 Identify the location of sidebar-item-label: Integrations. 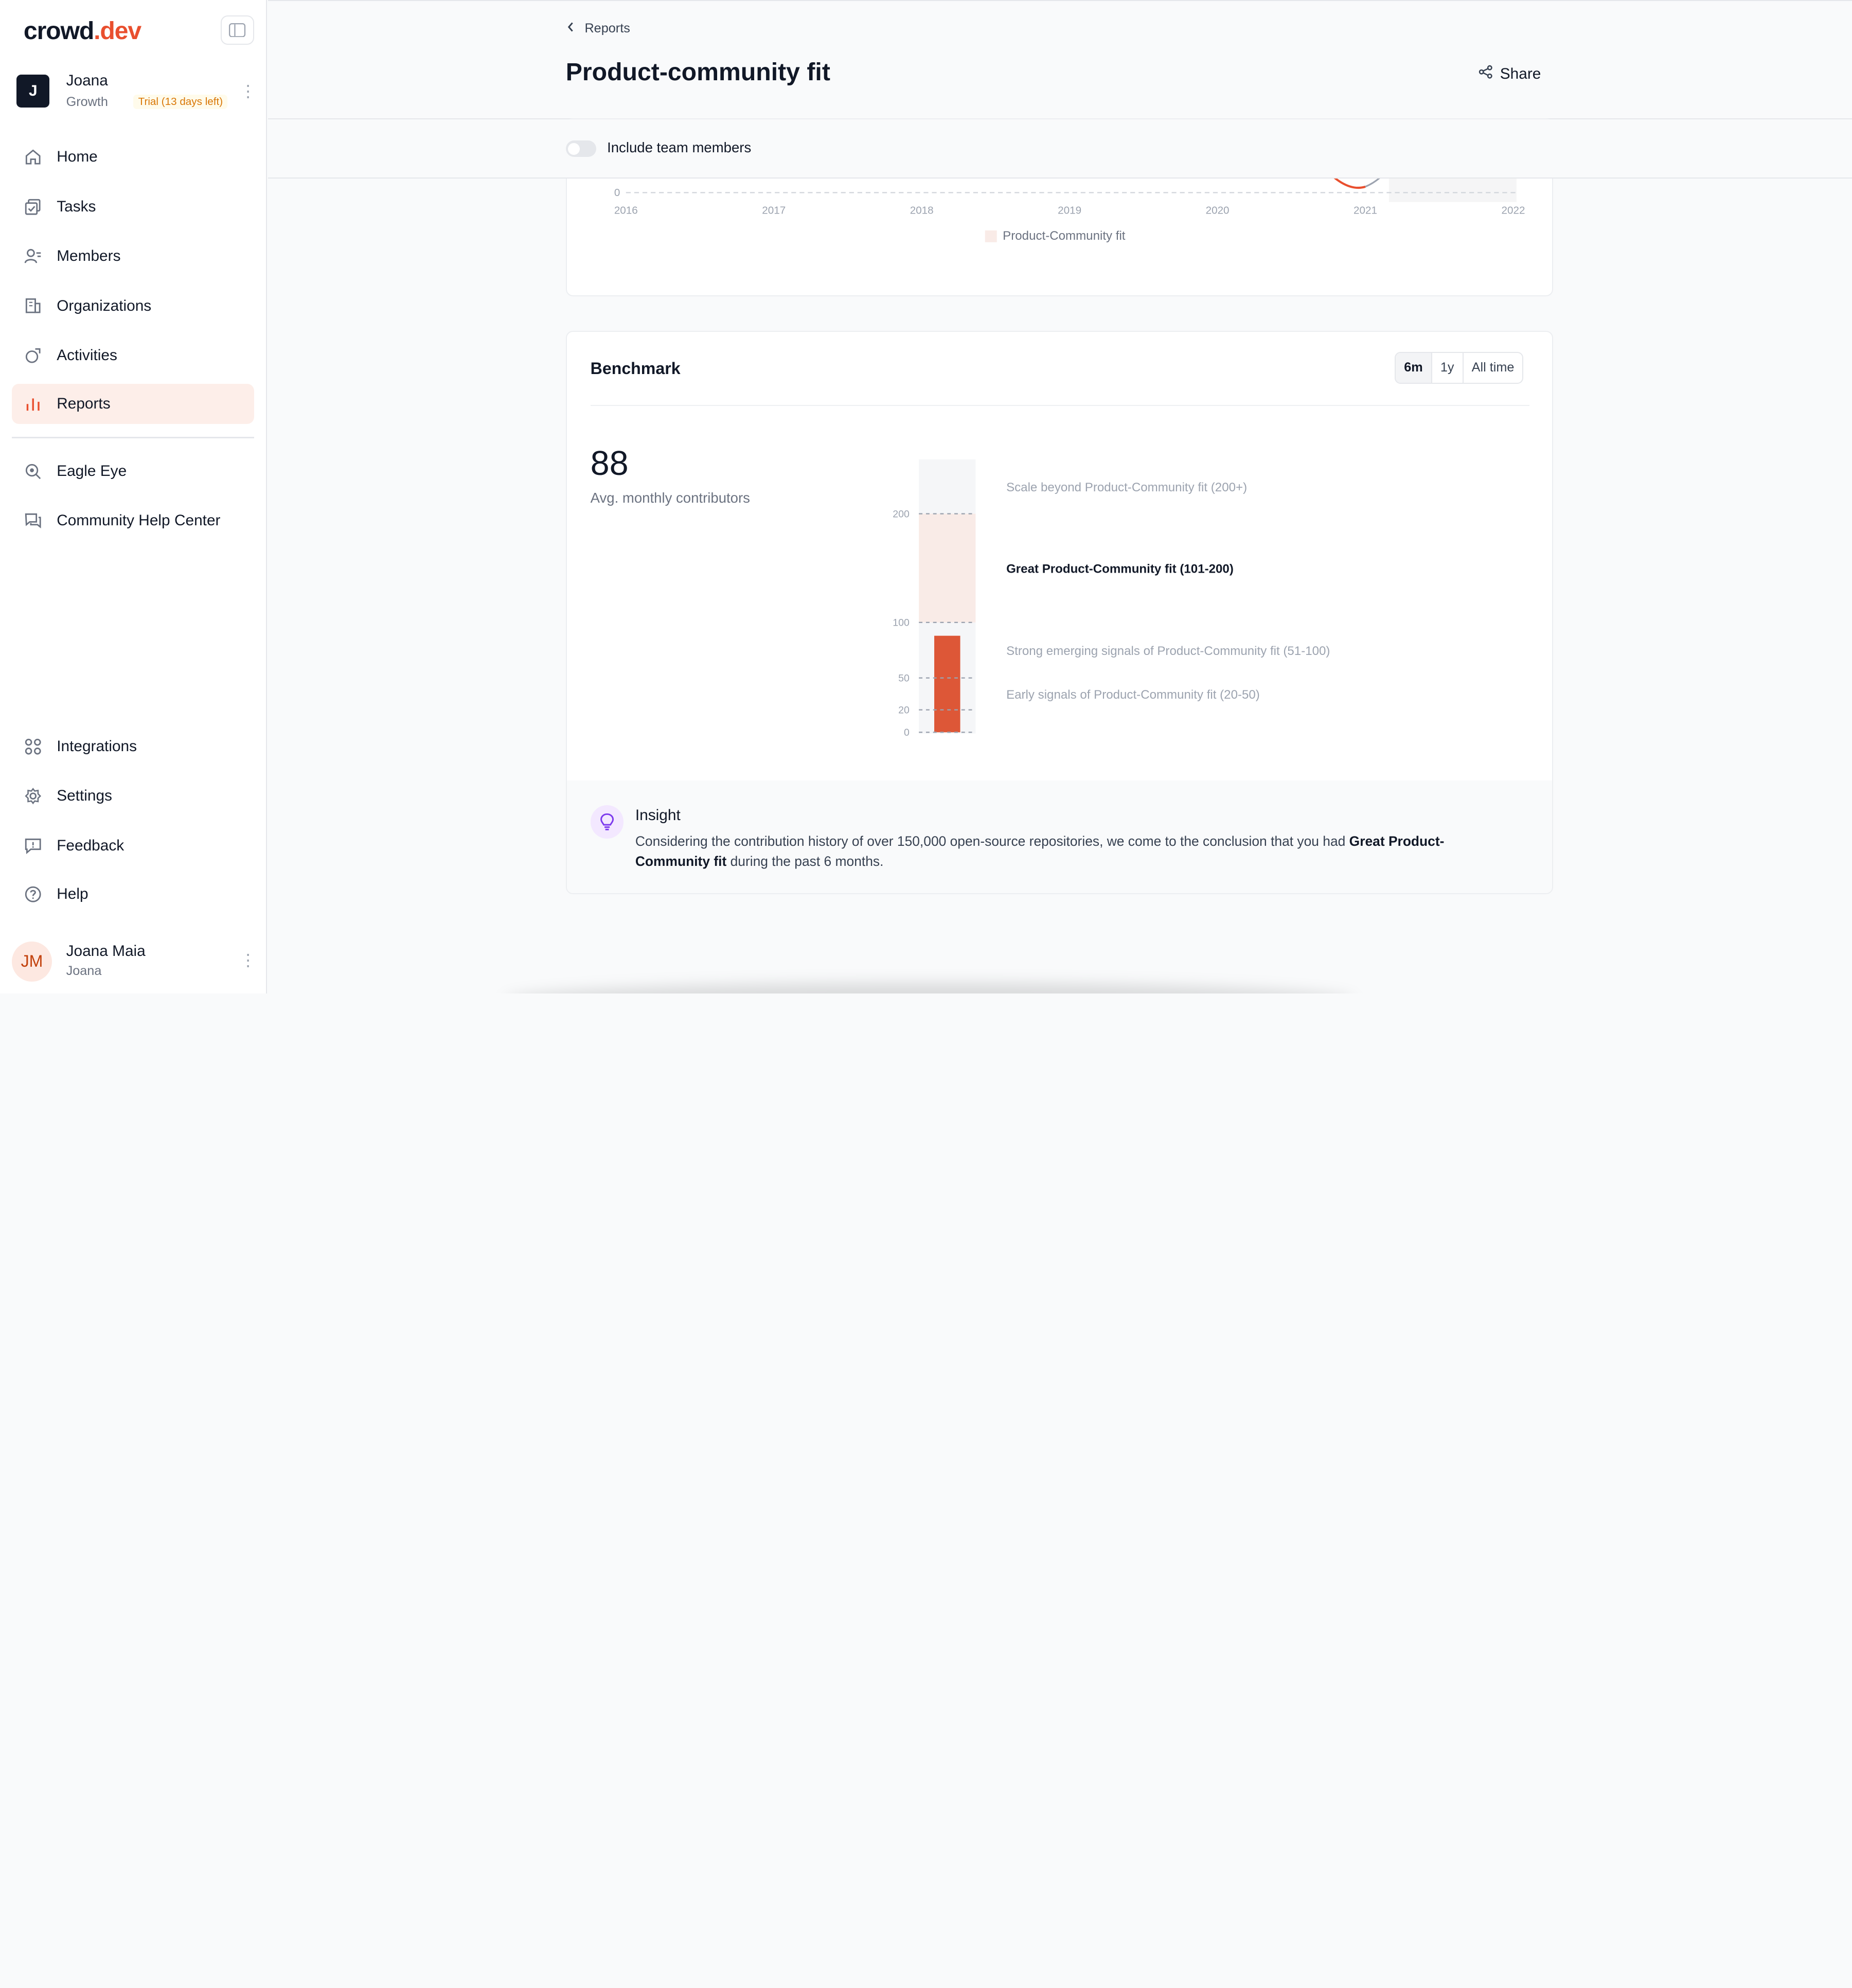
(97, 746).